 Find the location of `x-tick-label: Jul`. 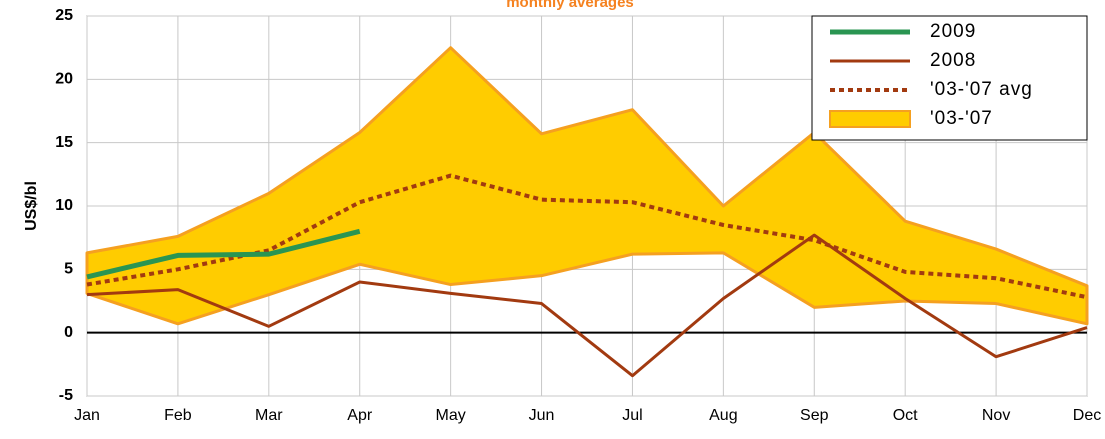

x-tick-label: Jul is located at coordinates (632, 415).